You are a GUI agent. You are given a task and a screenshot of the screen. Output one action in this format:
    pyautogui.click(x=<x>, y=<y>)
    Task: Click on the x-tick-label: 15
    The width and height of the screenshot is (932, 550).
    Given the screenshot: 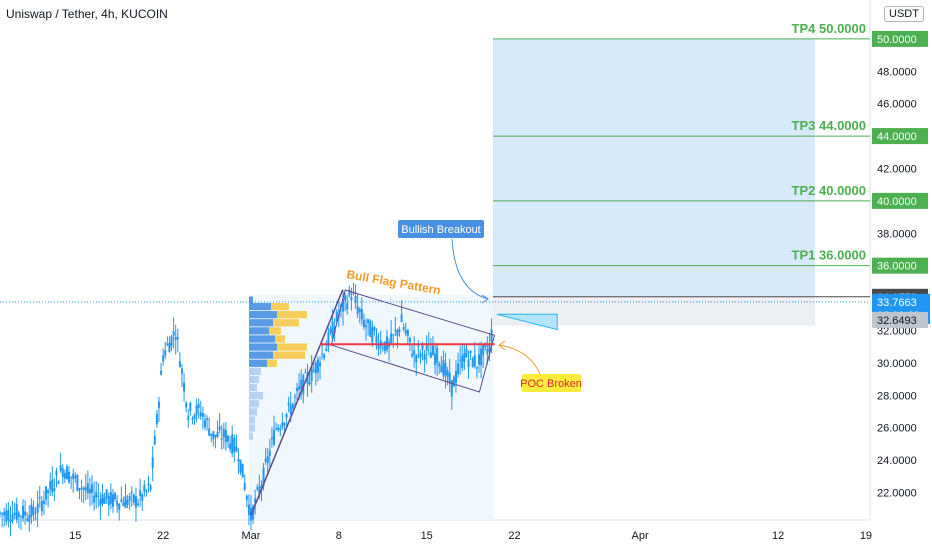 What is the action you would take?
    pyautogui.click(x=75, y=536)
    